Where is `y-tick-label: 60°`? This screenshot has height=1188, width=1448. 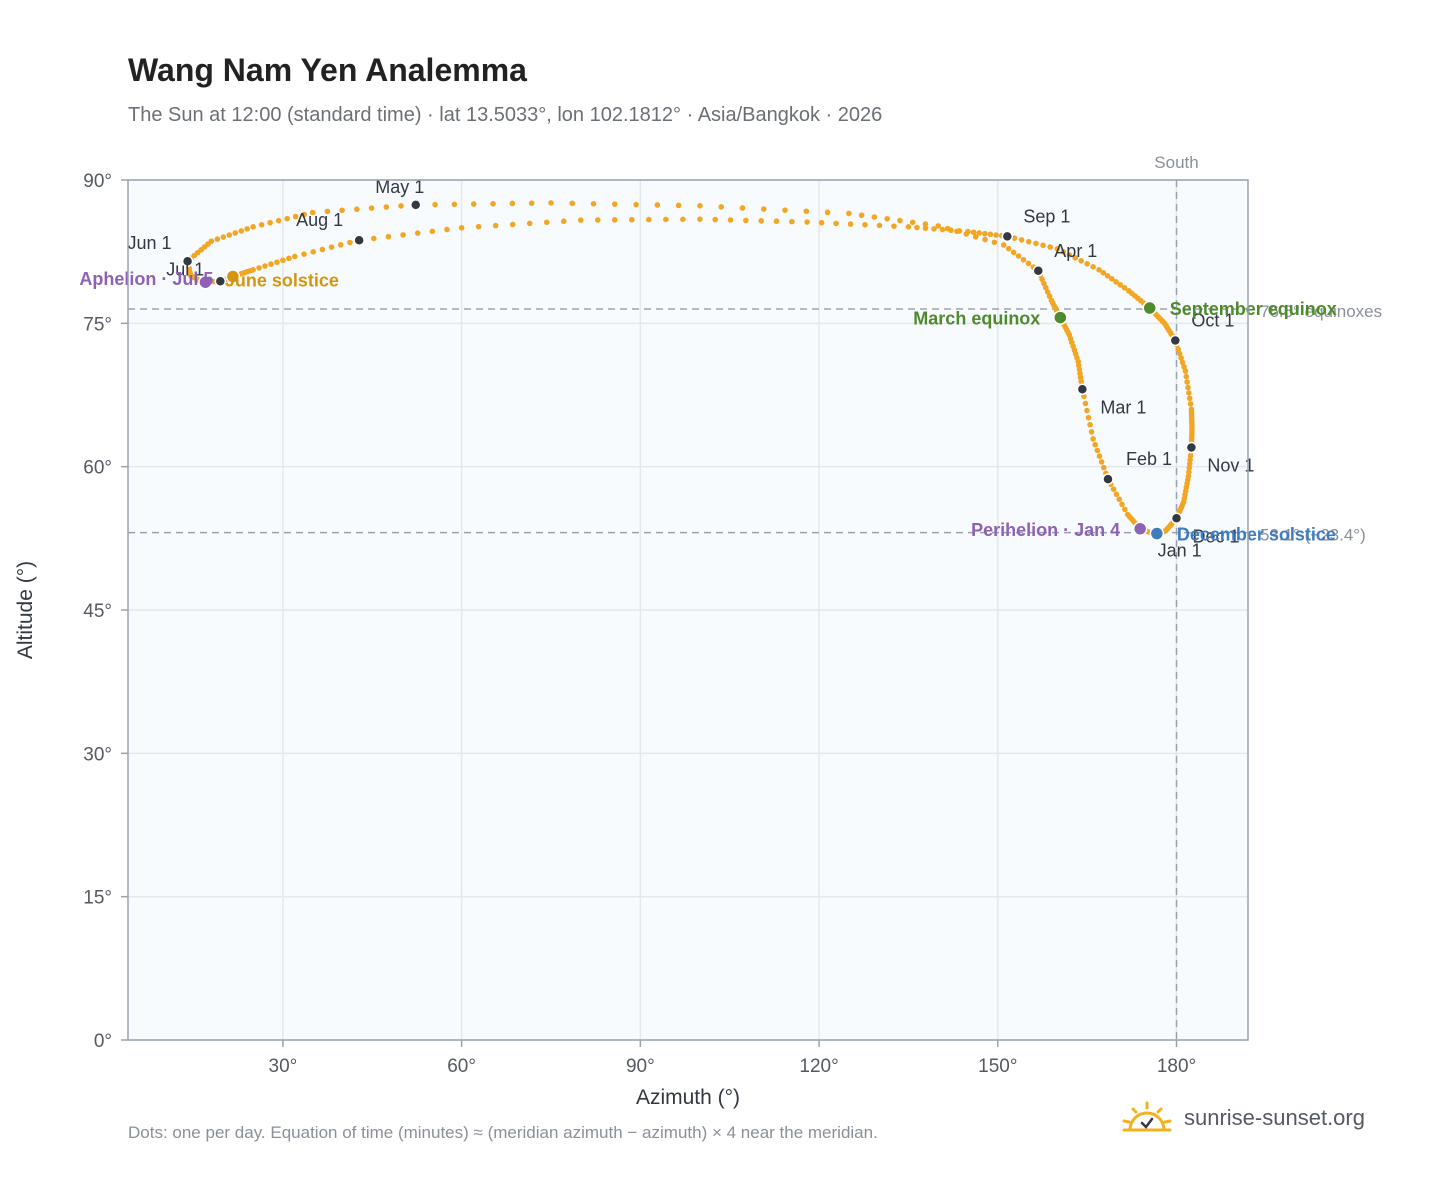 y-tick-label: 60° is located at coordinates (97, 468).